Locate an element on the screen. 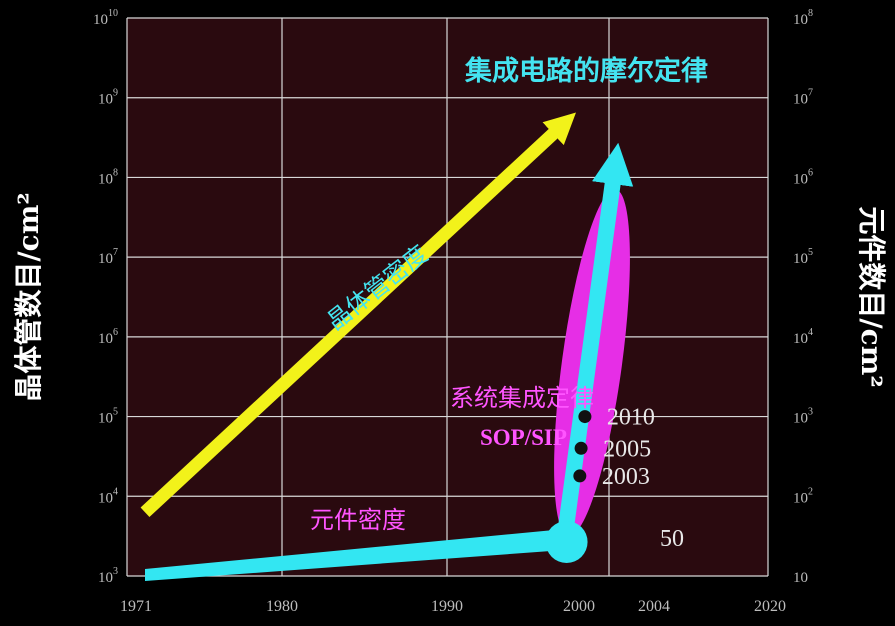 The width and height of the screenshot is (895, 626). year-point-label: 2010 is located at coordinates (631, 418).